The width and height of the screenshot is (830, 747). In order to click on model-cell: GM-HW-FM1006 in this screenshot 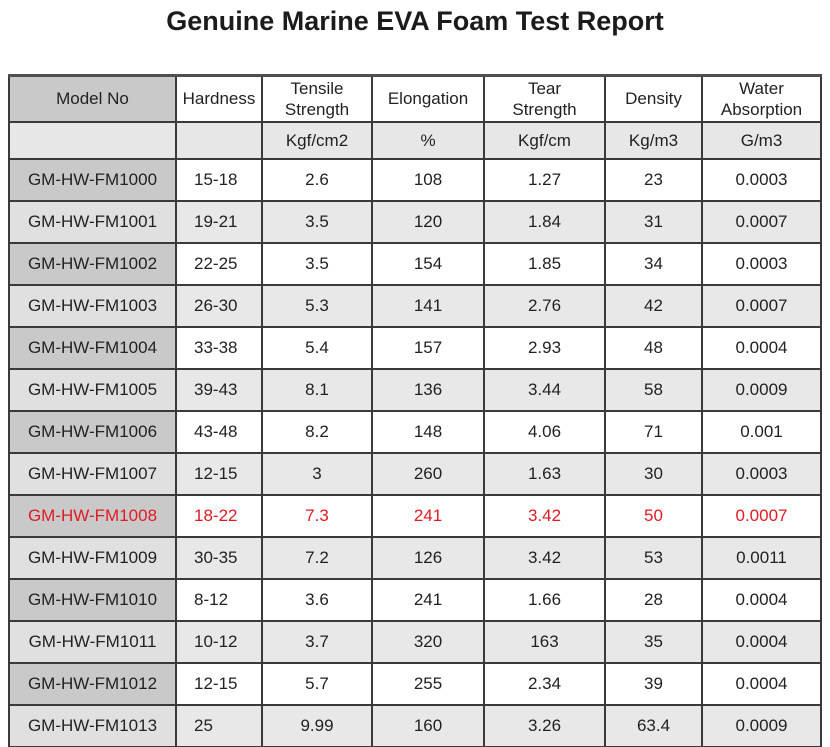, I will do `click(92, 432)`.